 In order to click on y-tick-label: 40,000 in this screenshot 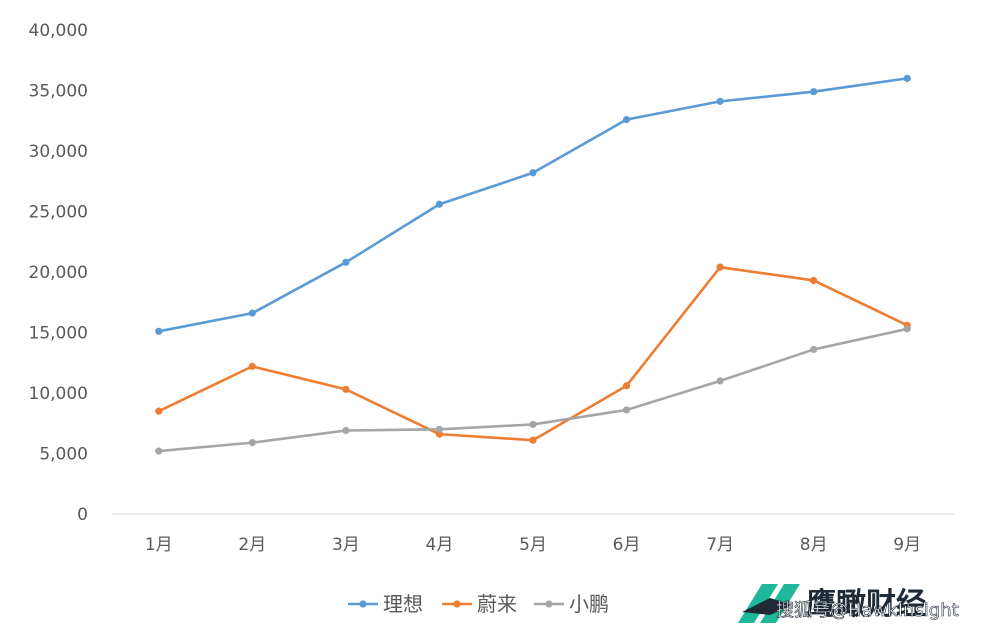, I will do `click(58, 31)`.